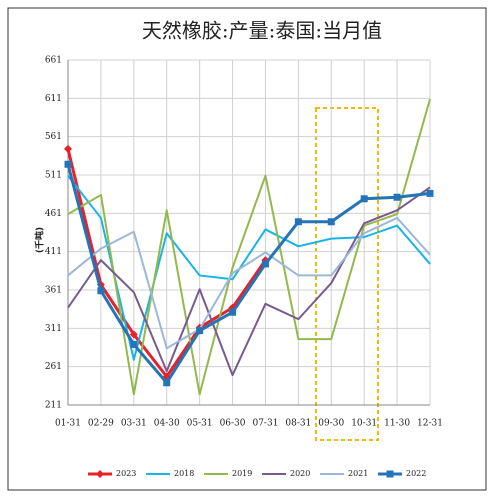  Describe the element at coordinates (265, 424) in the screenshot. I see `x-tick-label: 07-31` at that location.